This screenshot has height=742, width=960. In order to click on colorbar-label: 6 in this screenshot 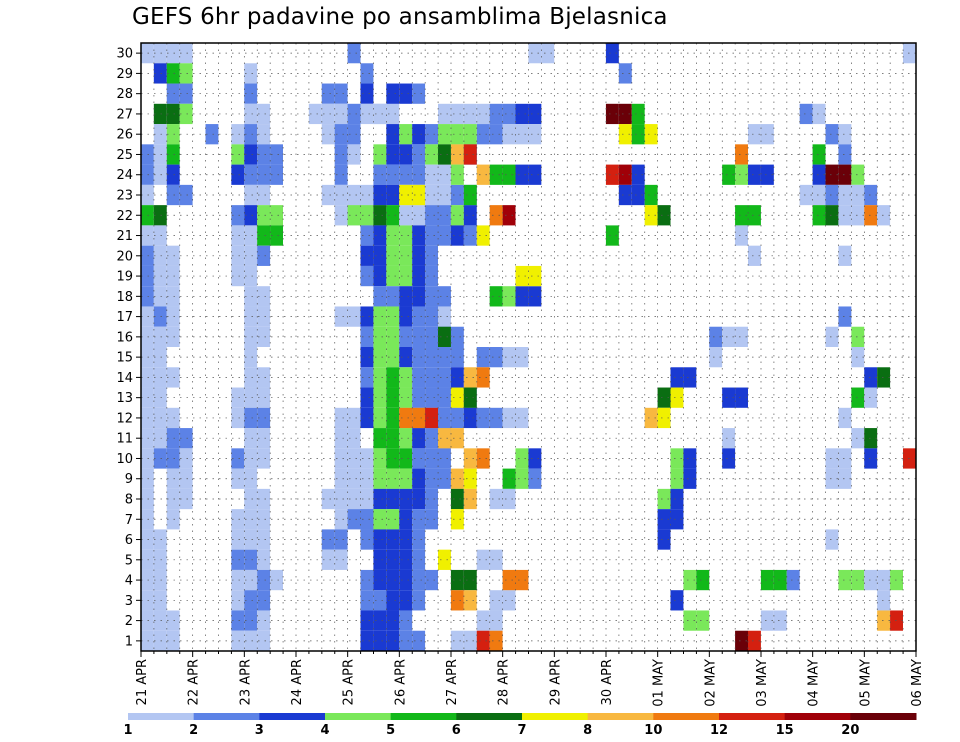, I will do `click(456, 730)`.